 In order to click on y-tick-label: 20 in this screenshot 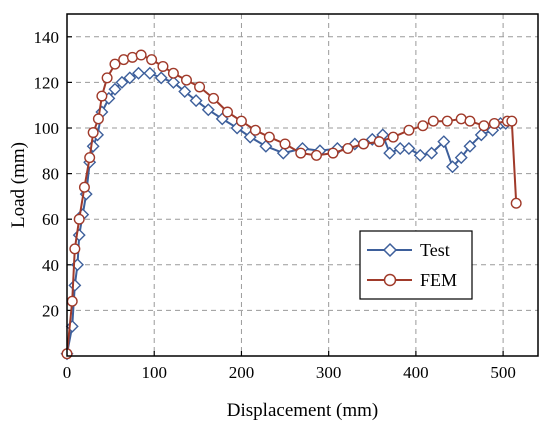, I will do `click(50, 310)`.